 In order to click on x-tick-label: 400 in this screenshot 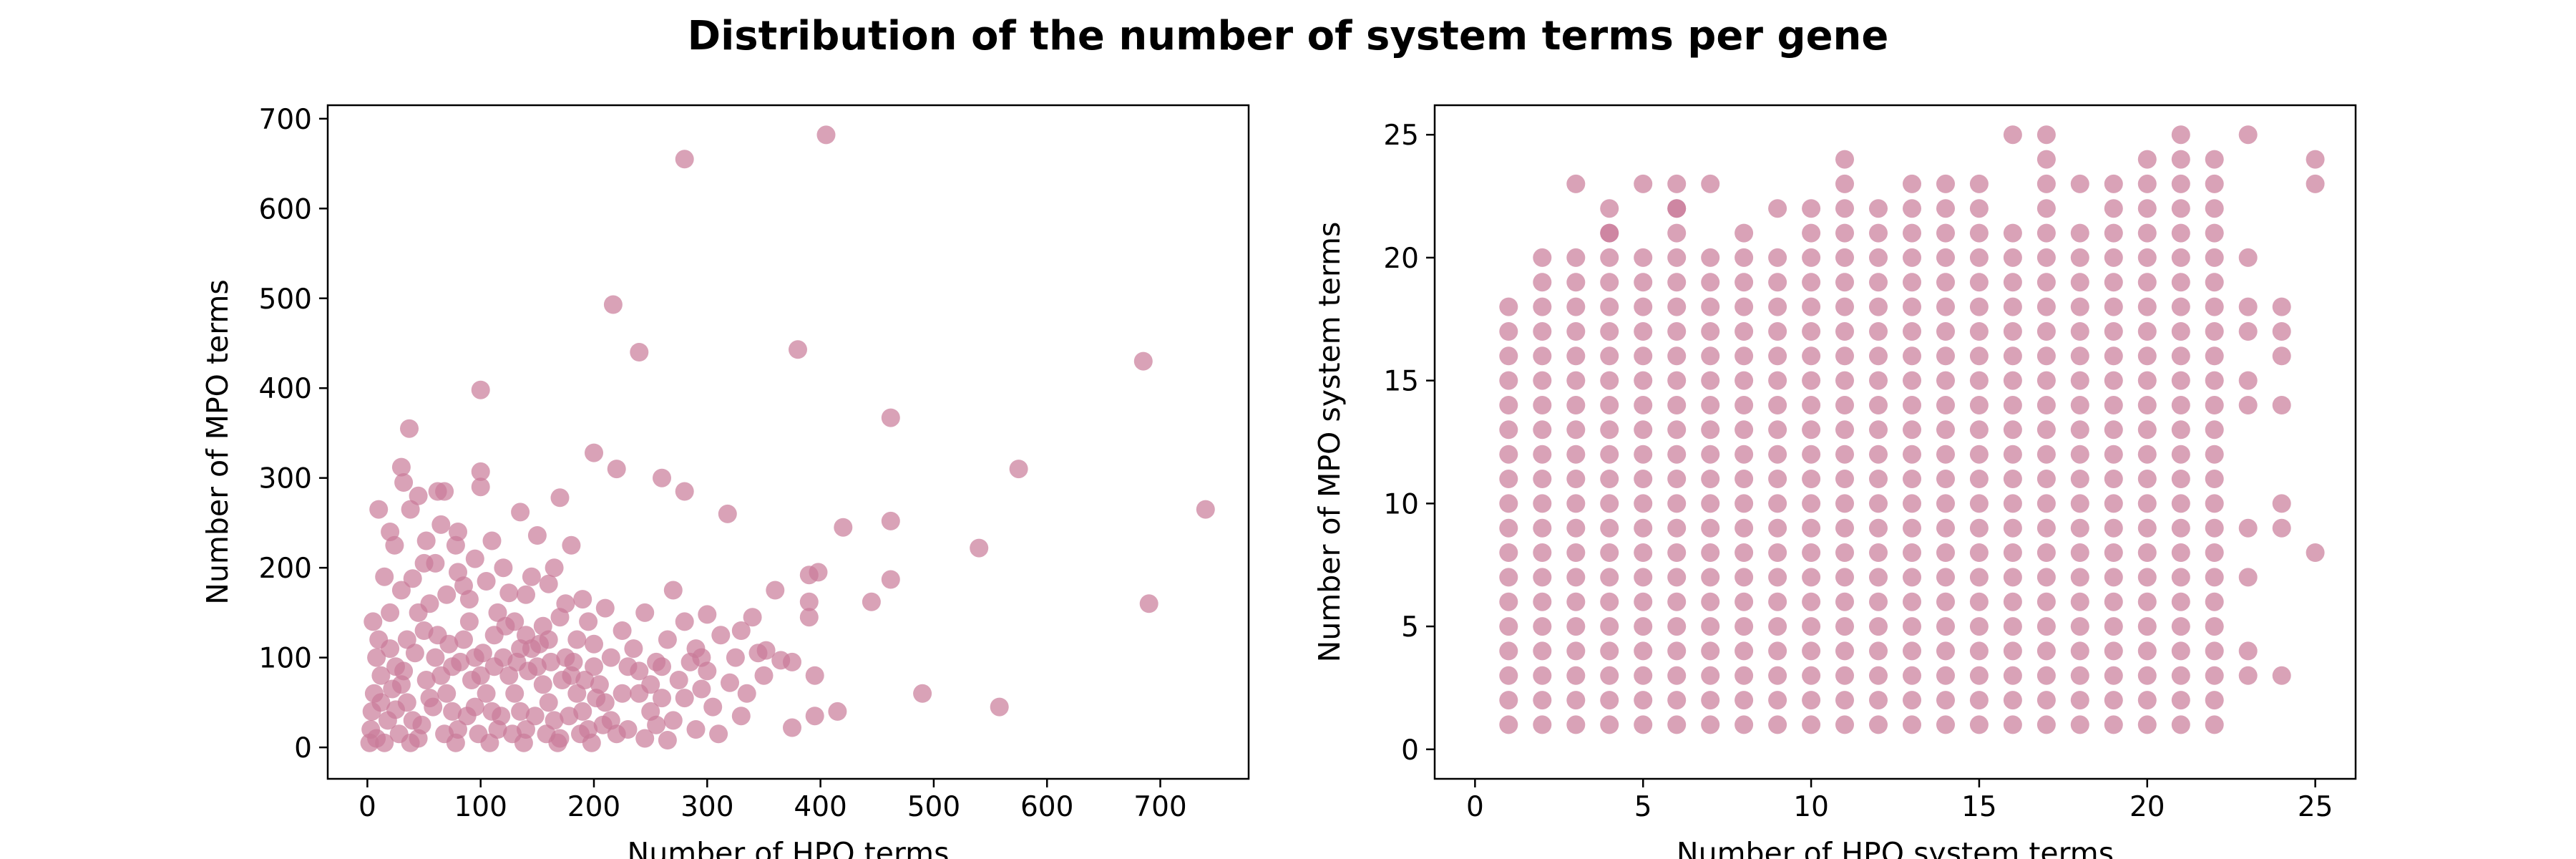, I will do `click(820, 807)`.